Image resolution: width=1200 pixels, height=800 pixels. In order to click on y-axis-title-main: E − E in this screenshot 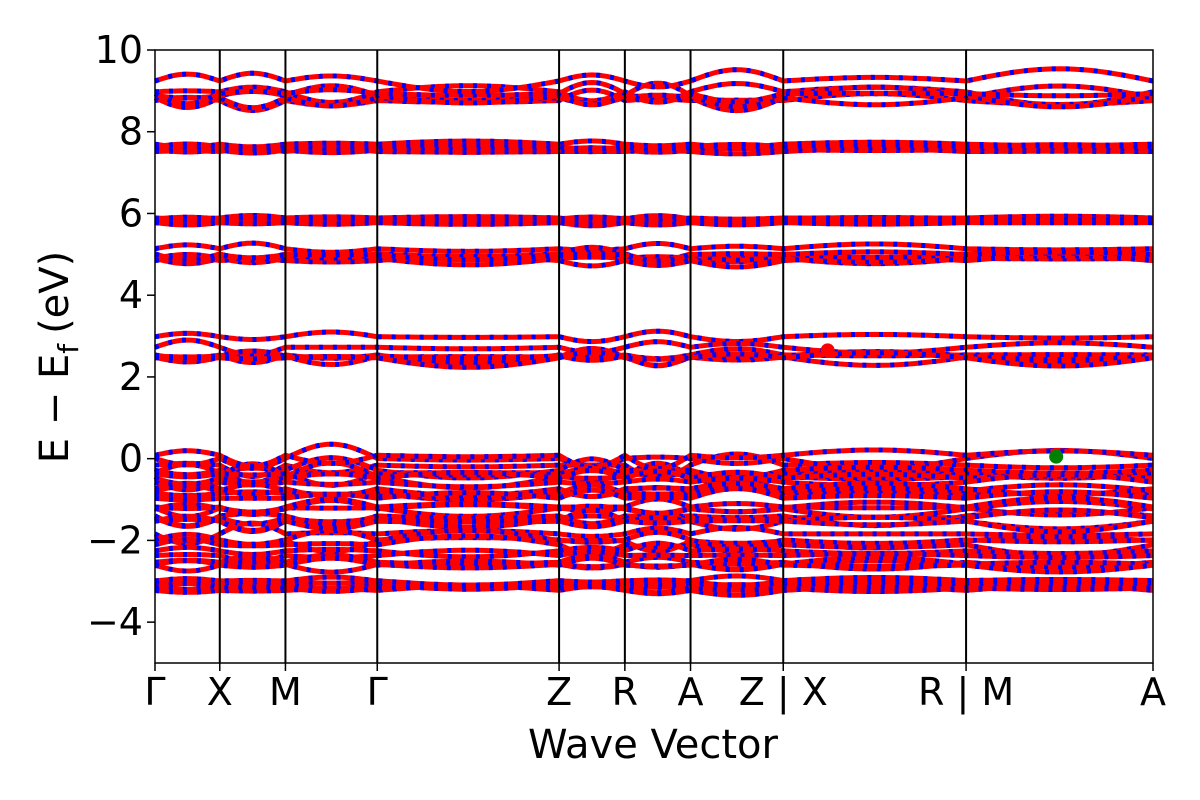, I will do `click(55, 409)`.